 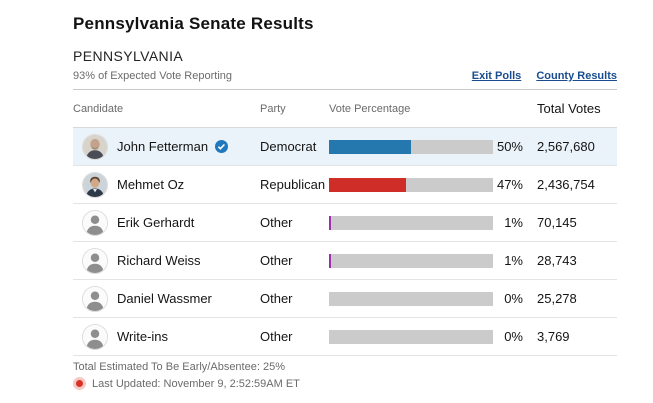 I want to click on table-row: Erik Gerhardt Other 1% 70,145, so click(x=345, y=223).